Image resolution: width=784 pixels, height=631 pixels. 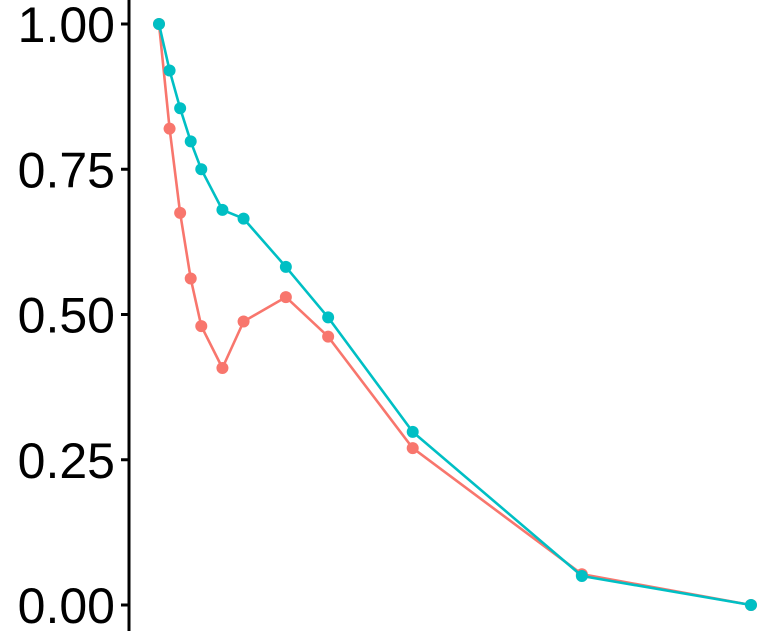 What do you see at coordinates (66, 170) in the screenshot?
I see `y-tick-label: 0.75` at bounding box center [66, 170].